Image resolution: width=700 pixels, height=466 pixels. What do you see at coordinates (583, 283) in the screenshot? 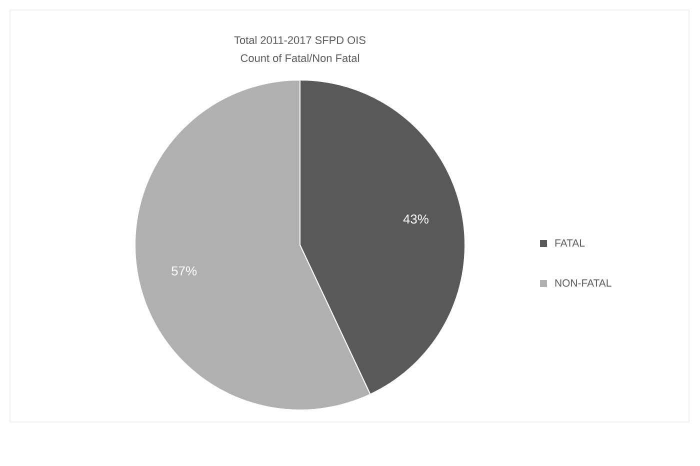
I see `legend-label: NON-FATAL` at bounding box center [583, 283].